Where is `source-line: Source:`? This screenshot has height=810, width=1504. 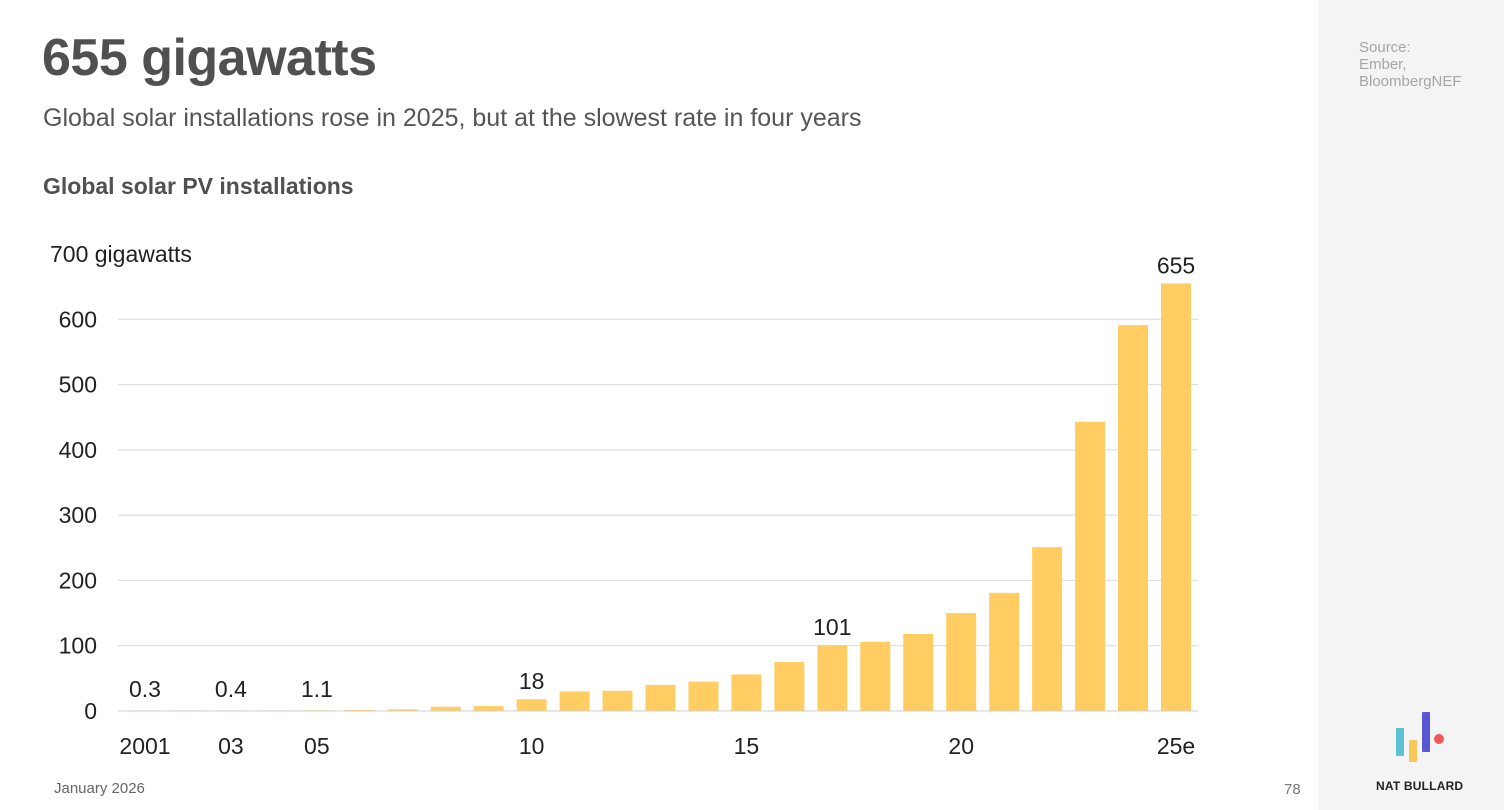 source-line: Source: is located at coordinates (1385, 47).